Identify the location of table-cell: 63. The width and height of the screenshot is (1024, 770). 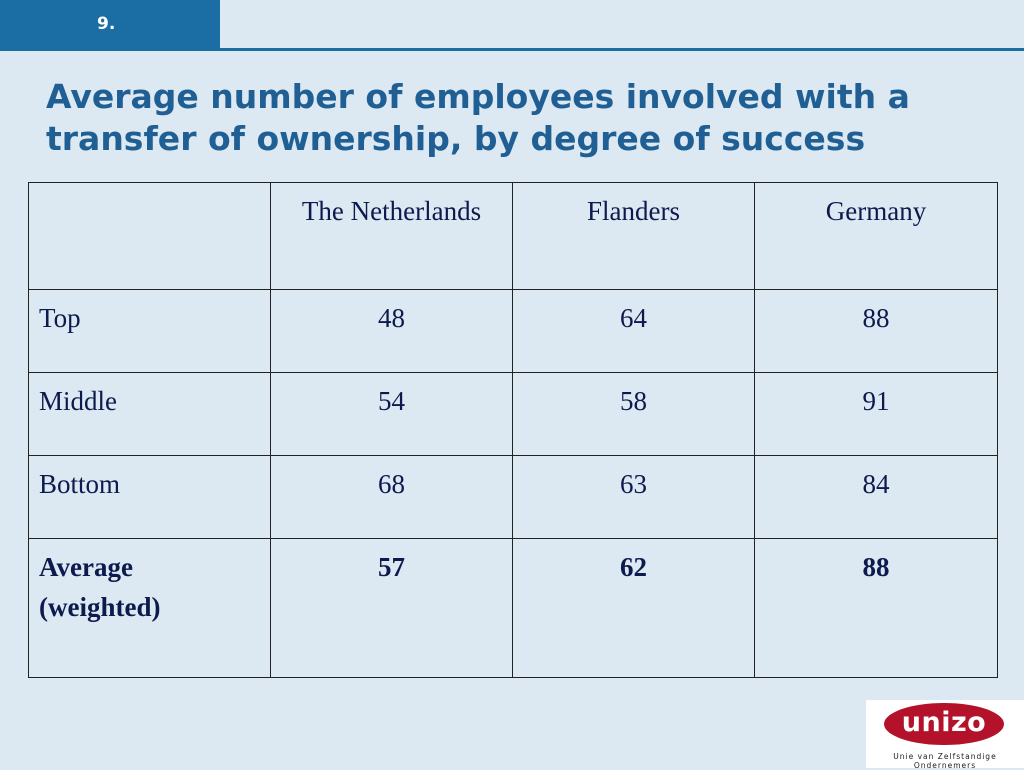
(633, 497).